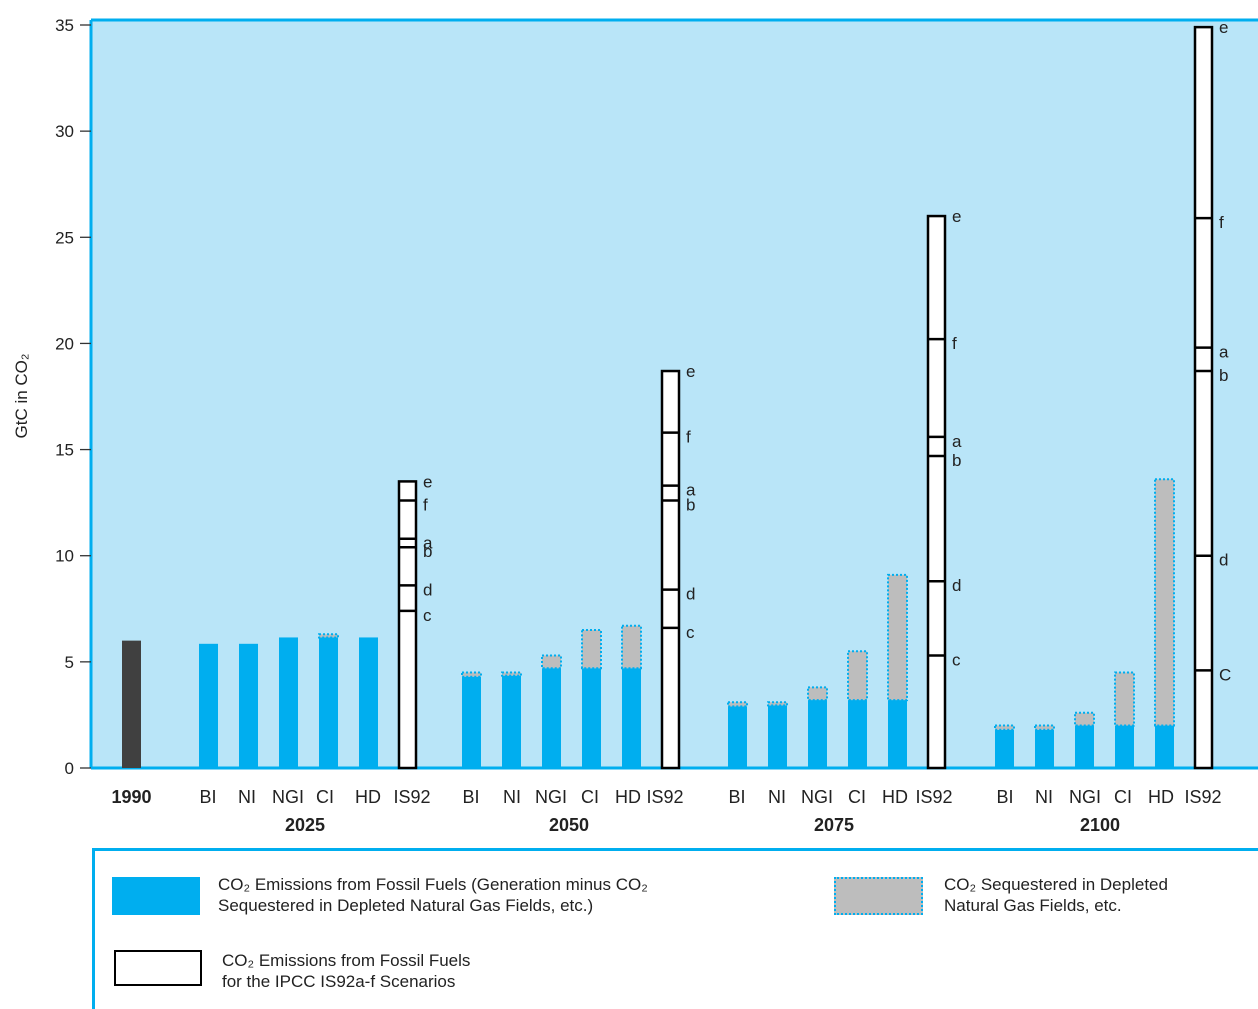  I want to click on y-tick-label: 5, so click(69, 662).